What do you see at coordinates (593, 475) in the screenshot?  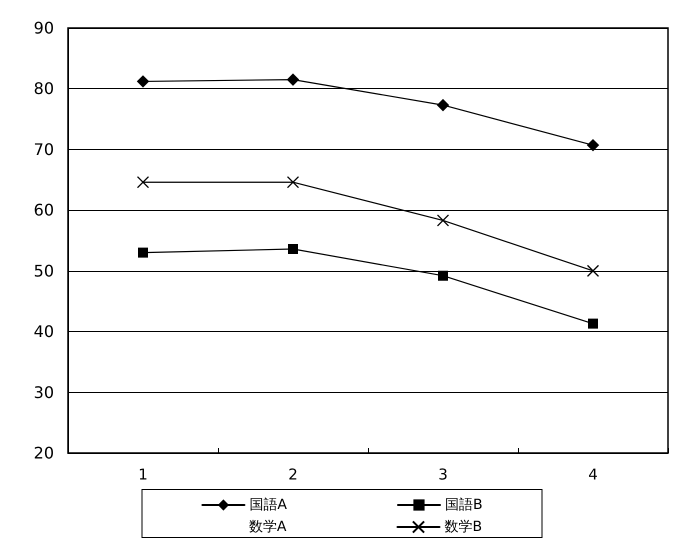 I see `x-tick-label: 4` at bounding box center [593, 475].